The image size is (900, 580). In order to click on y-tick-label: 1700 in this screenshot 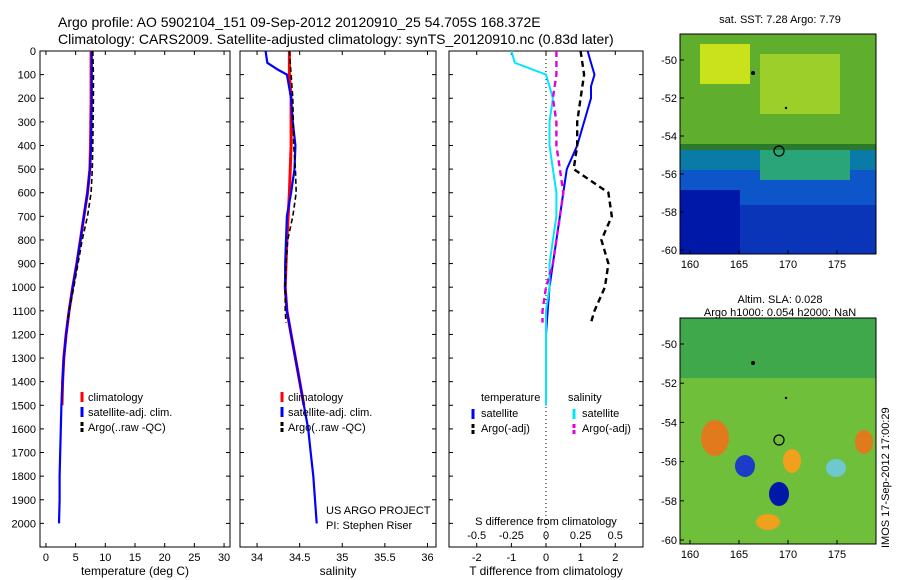, I will do `click(24, 454)`.